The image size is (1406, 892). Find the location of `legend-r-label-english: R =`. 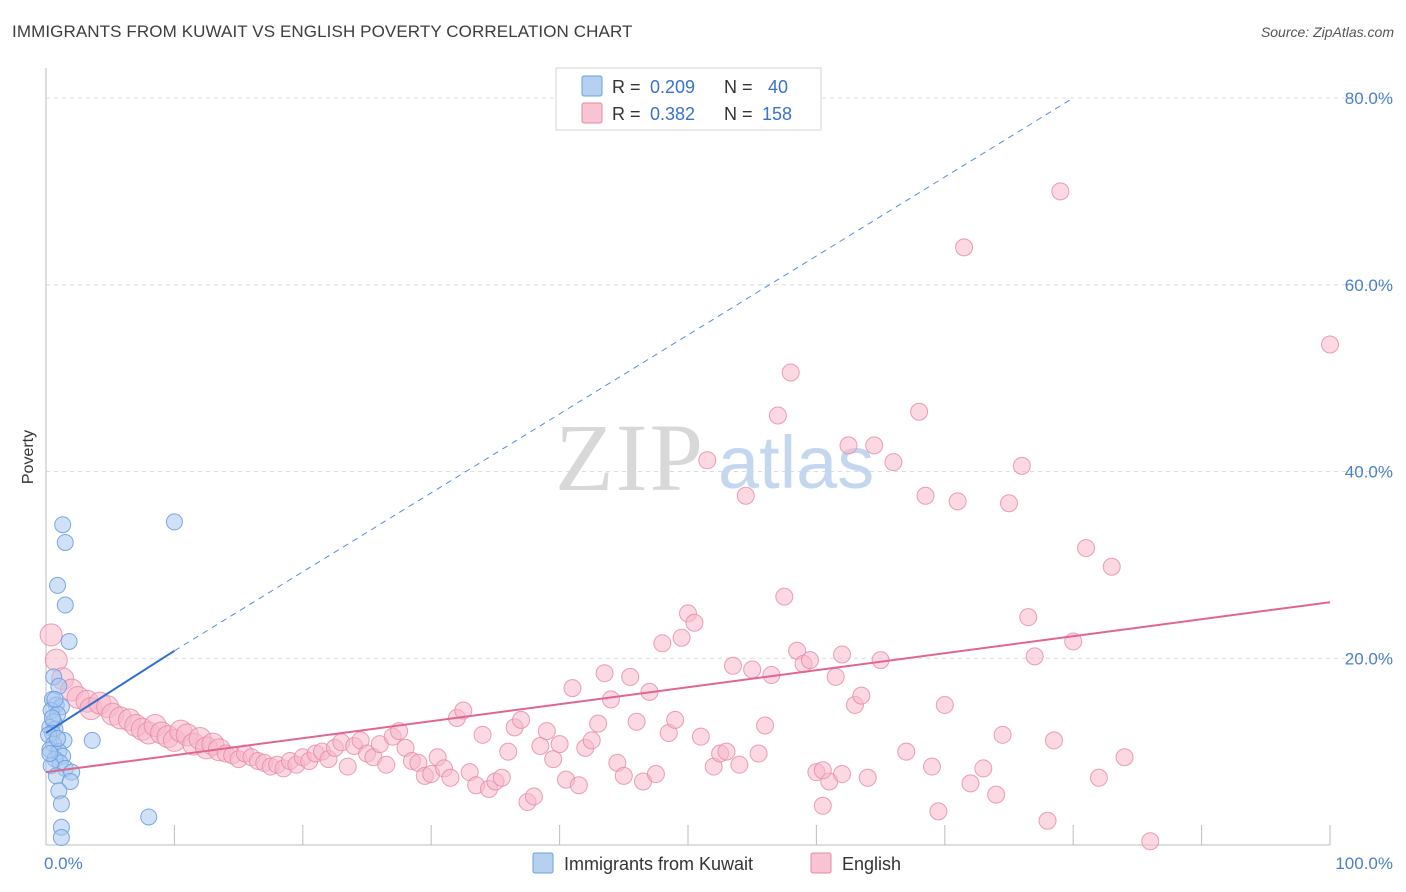

legend-r-label-english: R = is located at coordinates (626, 114).